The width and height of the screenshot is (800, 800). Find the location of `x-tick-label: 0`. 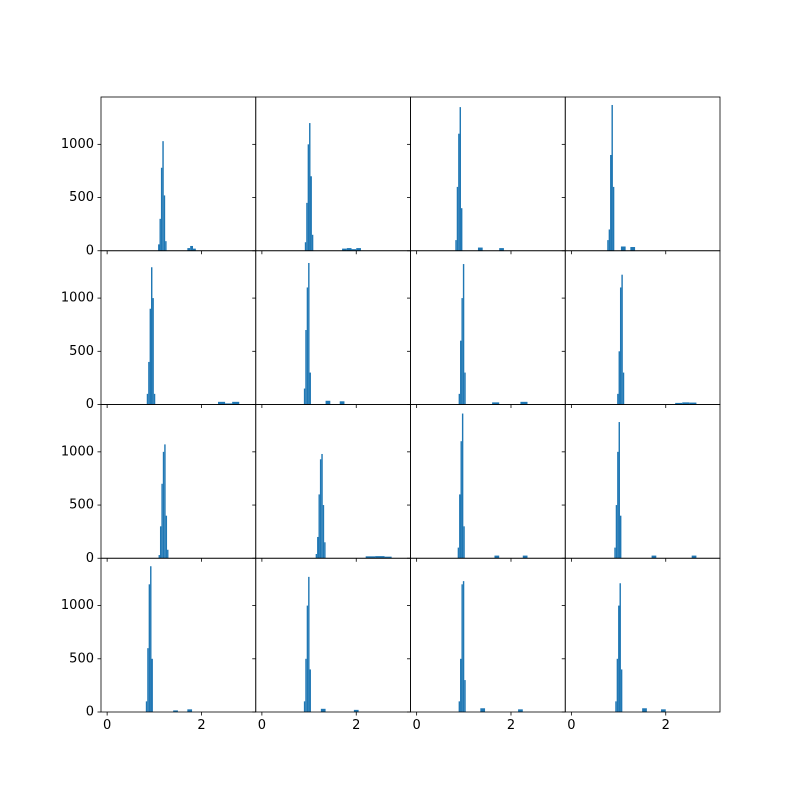

x-tick-label: 0 is located at coordinates (107, 725).